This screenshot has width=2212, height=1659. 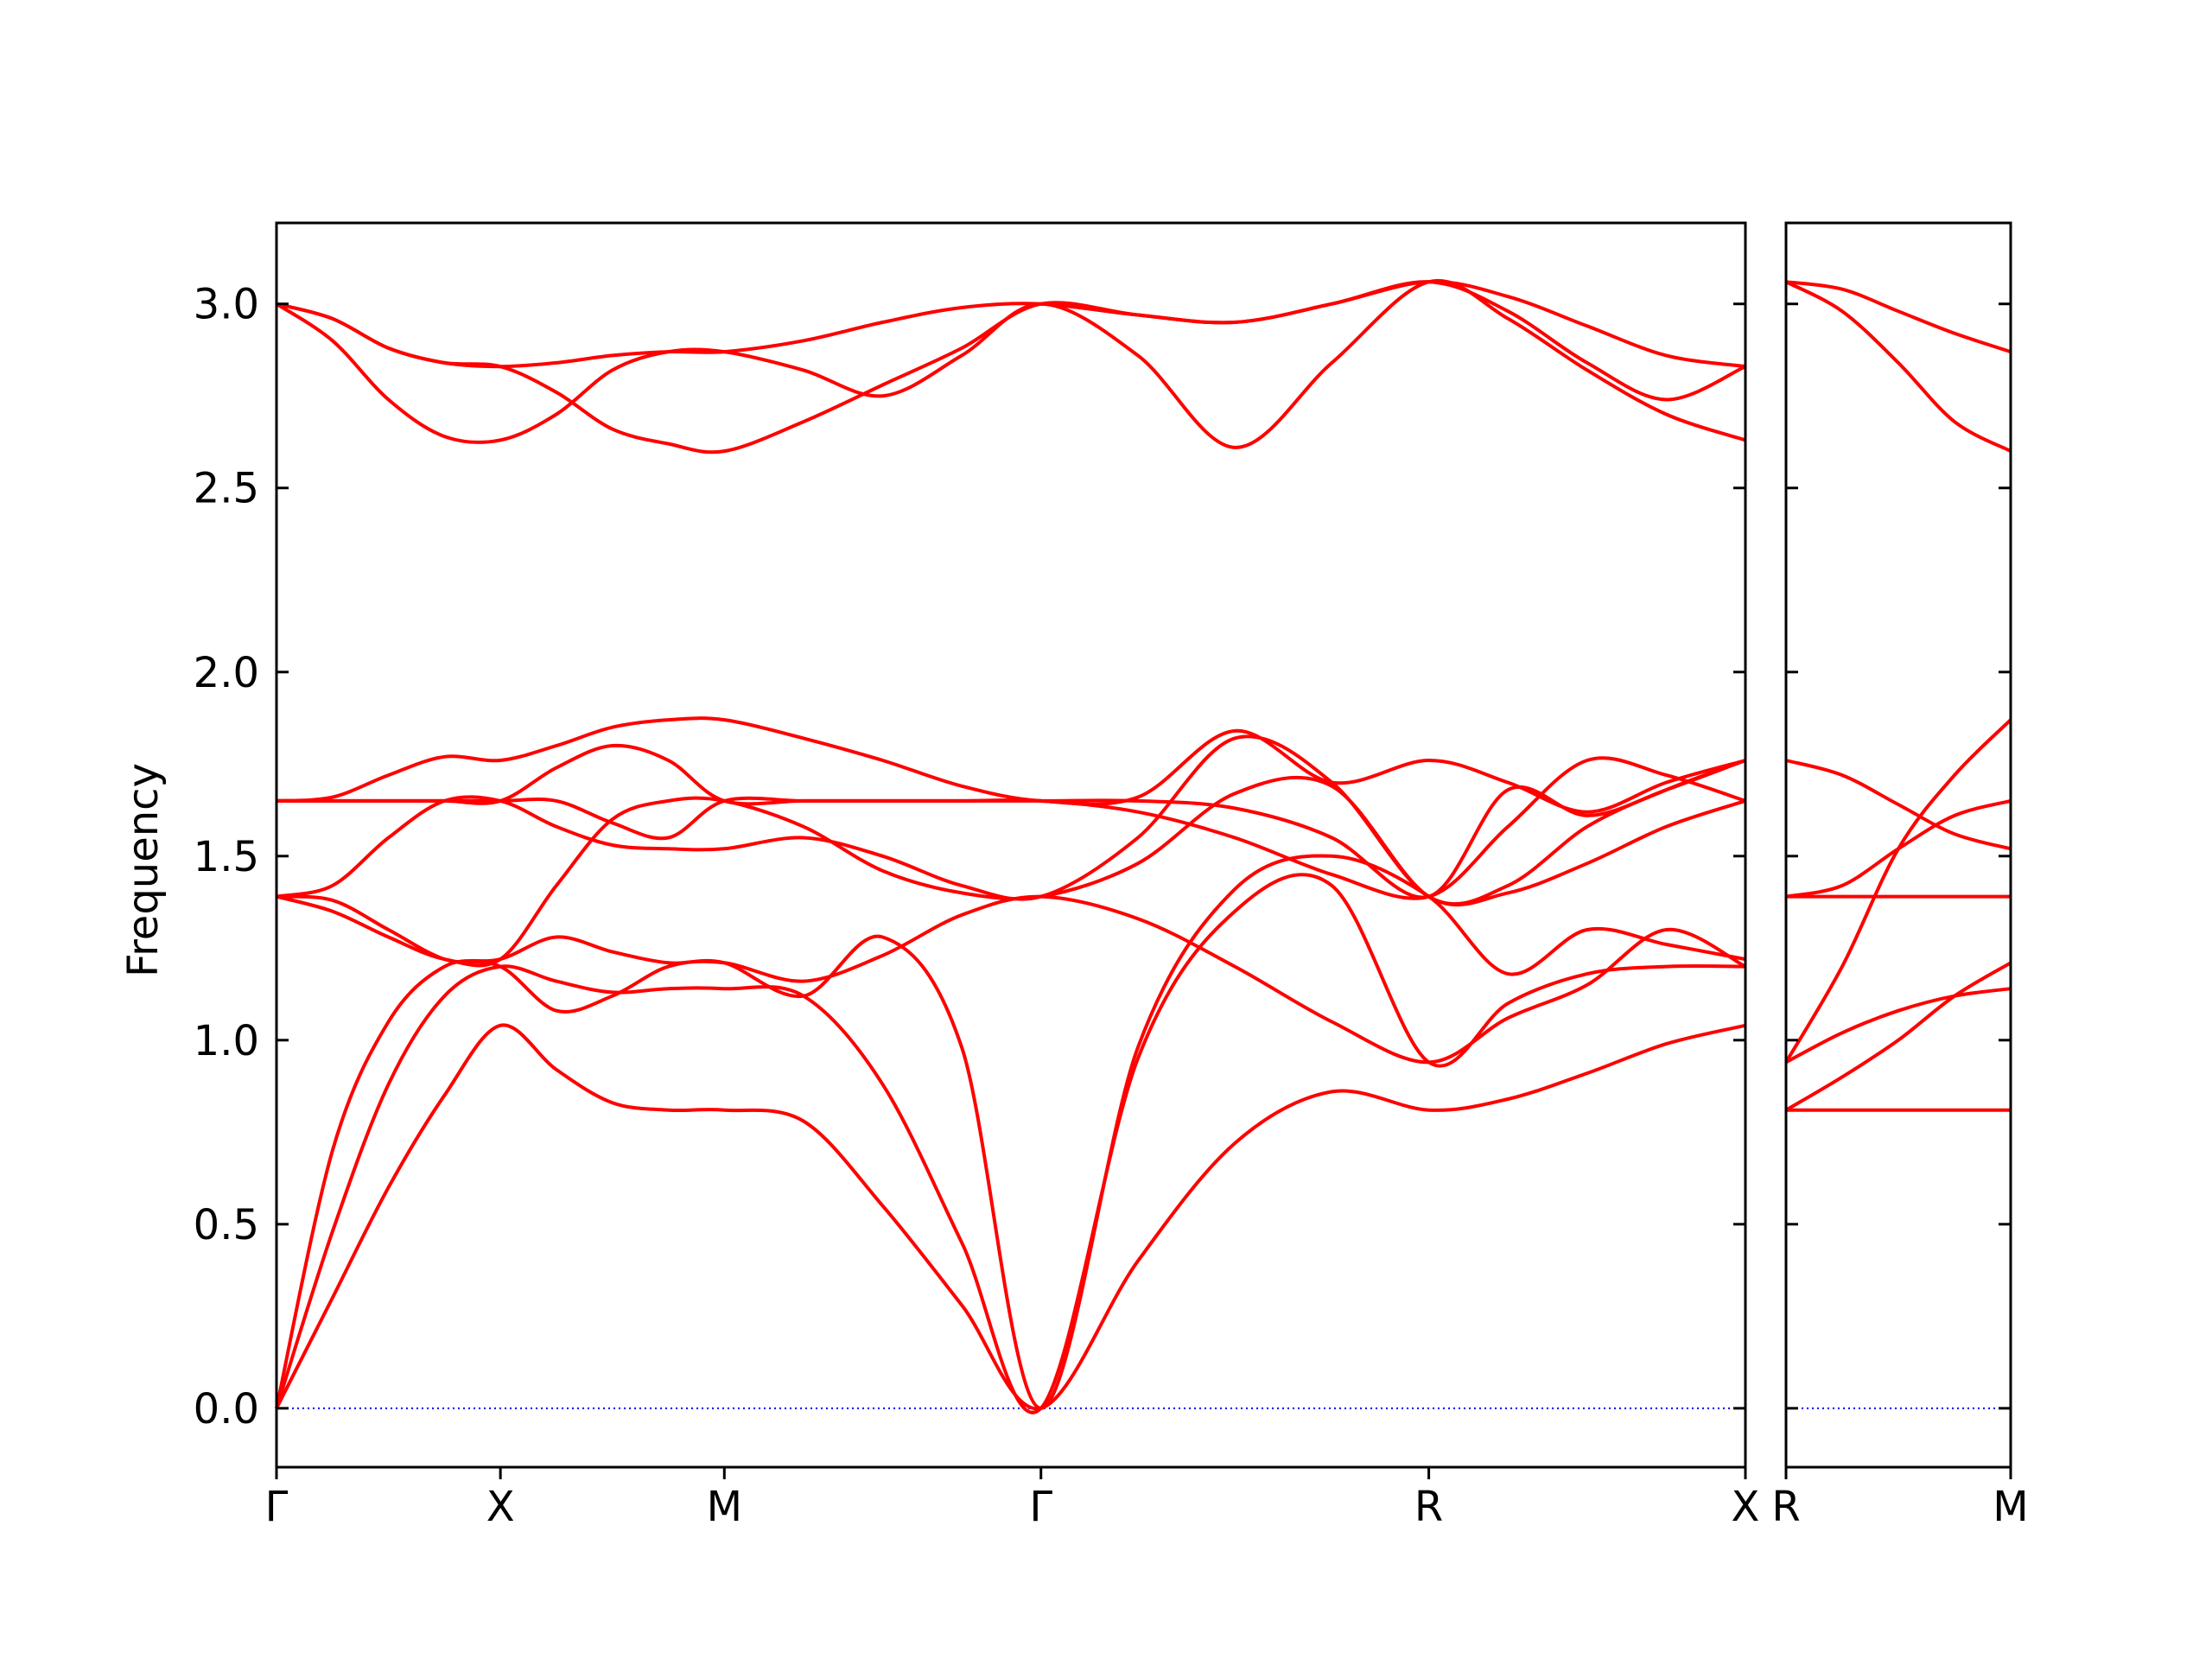 I want to click on y-tick-label: 2.5, so click(x=226, y=489).